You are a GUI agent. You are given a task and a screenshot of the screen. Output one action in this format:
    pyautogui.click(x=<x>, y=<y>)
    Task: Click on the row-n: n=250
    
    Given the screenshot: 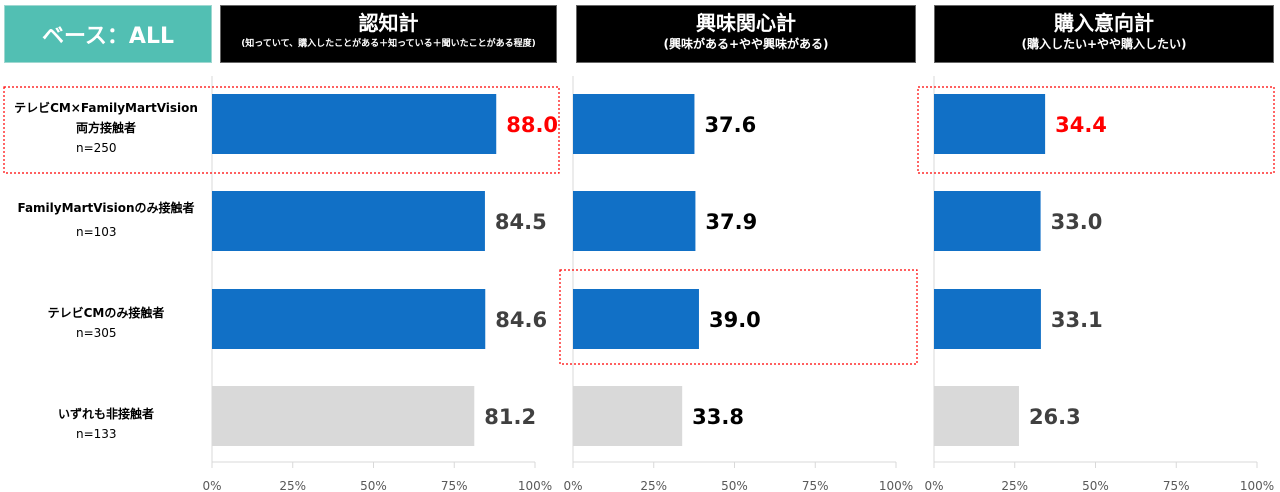 What is the action you would take?
    pyautogui.click(x=96, y=148)
    